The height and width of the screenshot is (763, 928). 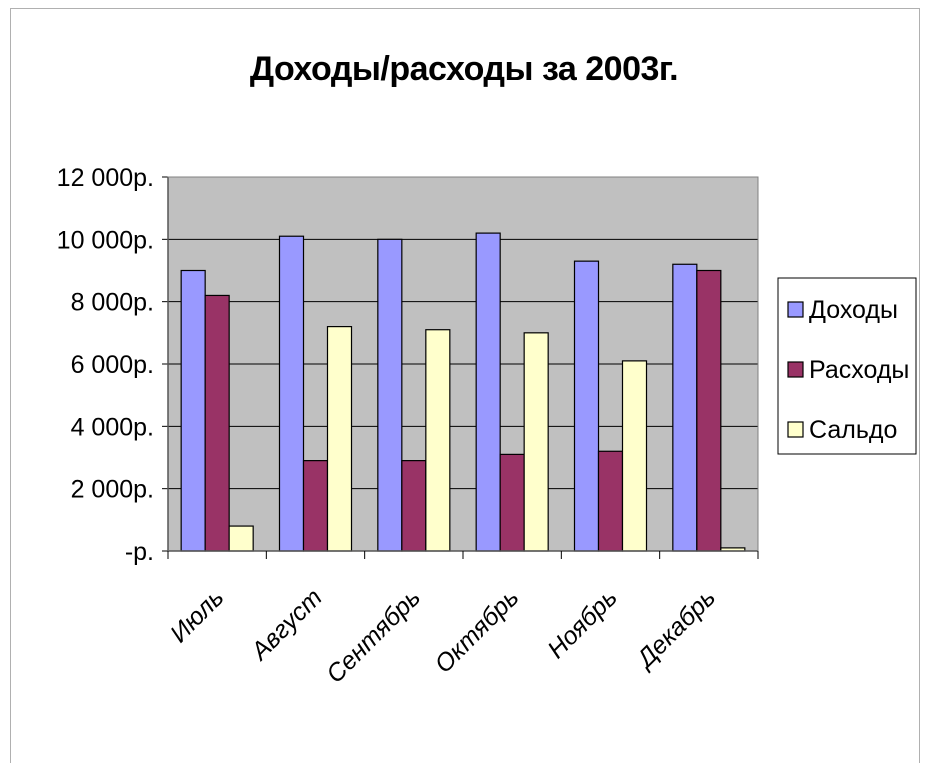 I want to click on bar-Сальдо-Июль, so click(x=241, y=538).